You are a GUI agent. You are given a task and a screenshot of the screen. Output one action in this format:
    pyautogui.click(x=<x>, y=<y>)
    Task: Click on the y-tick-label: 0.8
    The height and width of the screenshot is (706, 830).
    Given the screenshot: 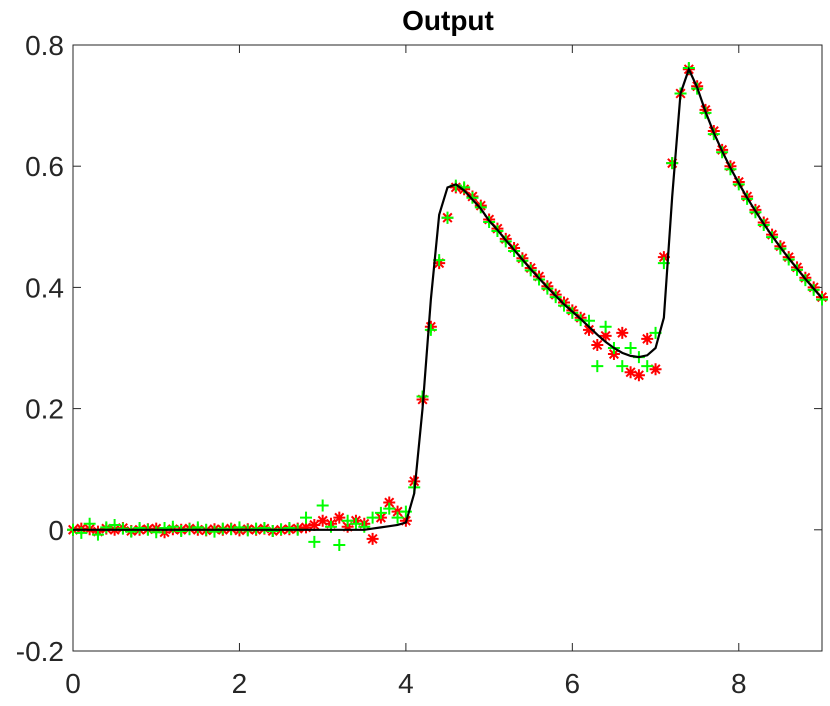 What is the action you would take?
    pyautogui.click(x=44, y=45)
    